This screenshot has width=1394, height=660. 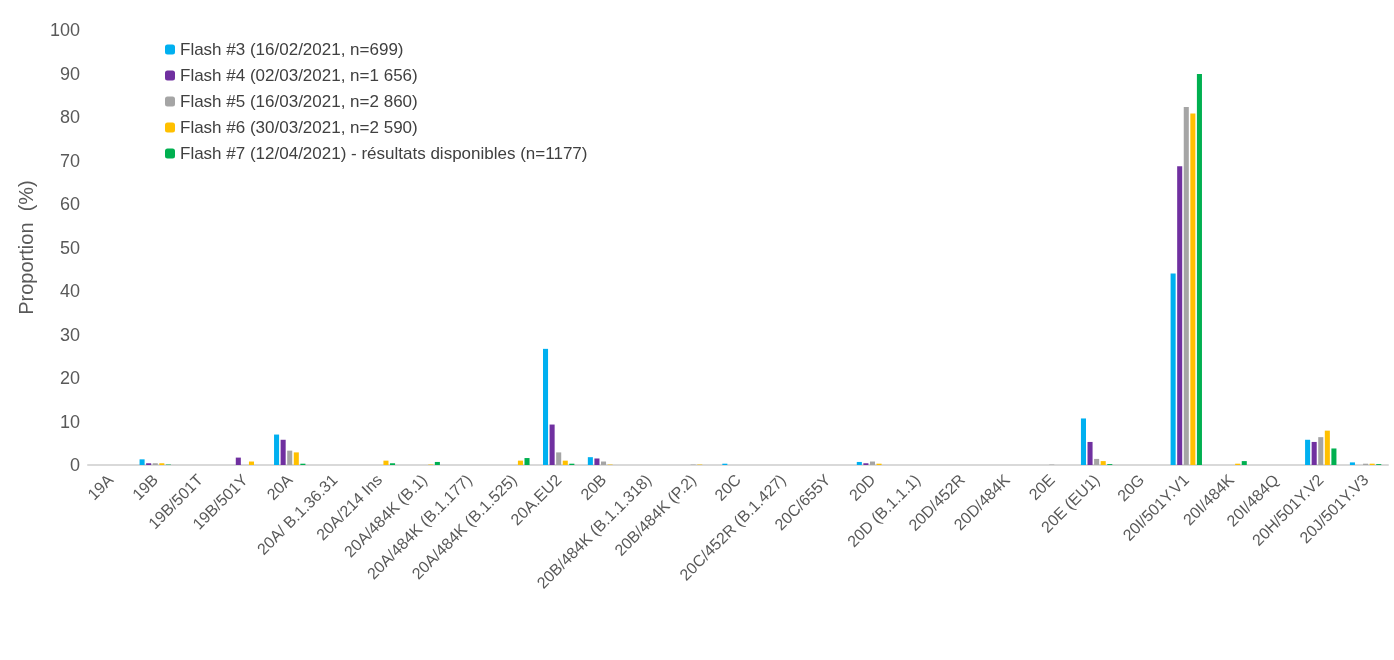 I want to click on x-tick-label: 19A, so click(x=100, y=487).